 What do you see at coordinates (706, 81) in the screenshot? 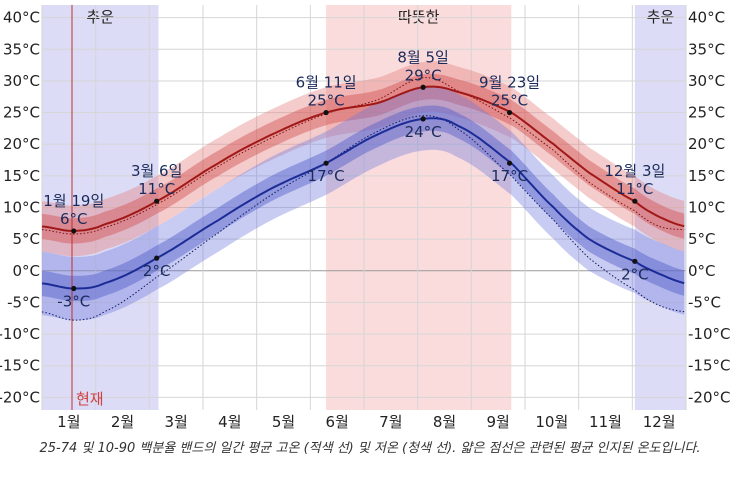
I see `y-tick-right-10: 30°C` at bounding box center [706, 81].